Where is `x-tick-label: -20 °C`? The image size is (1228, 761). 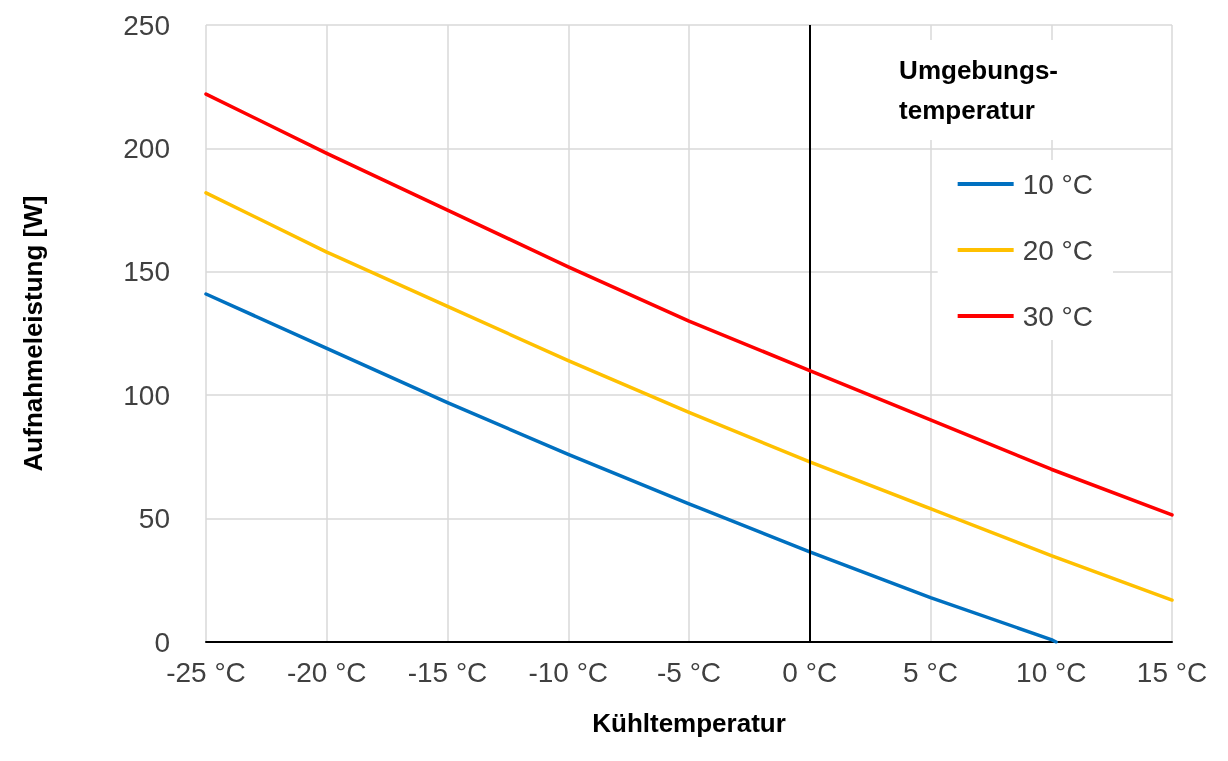
x-tick-label: -20 °C is located at coordinates (326, 672).